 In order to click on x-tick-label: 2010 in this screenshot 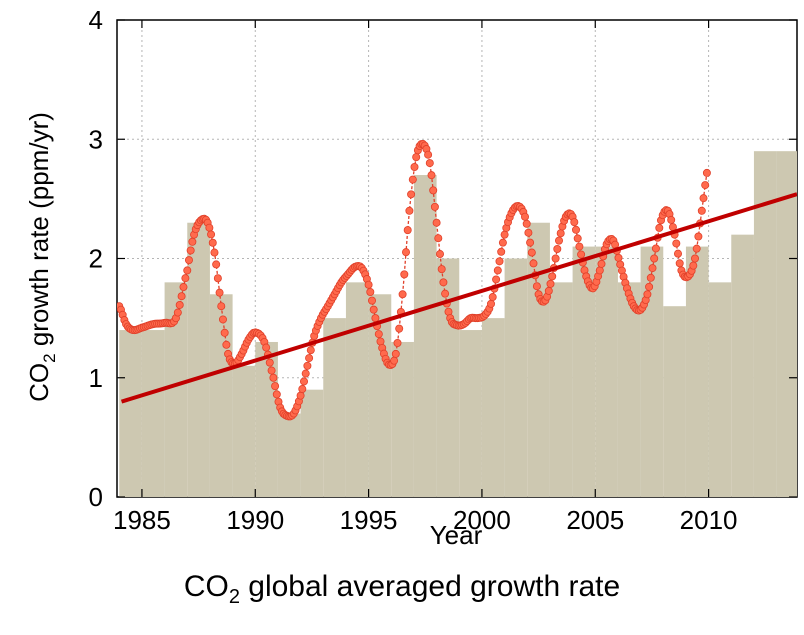, I will do `click(709, 520)`.